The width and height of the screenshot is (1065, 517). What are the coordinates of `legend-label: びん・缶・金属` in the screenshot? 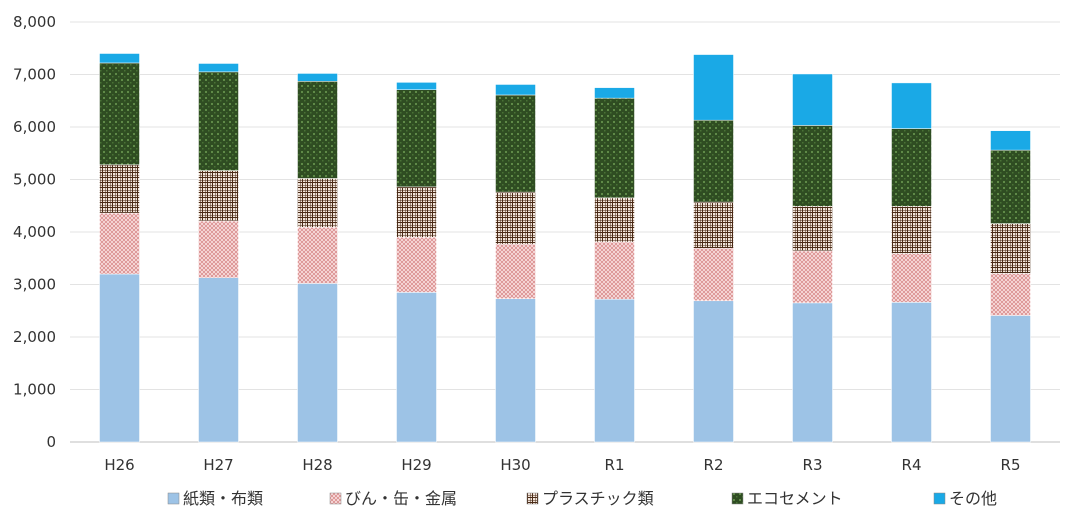 It's located at (401, 498).